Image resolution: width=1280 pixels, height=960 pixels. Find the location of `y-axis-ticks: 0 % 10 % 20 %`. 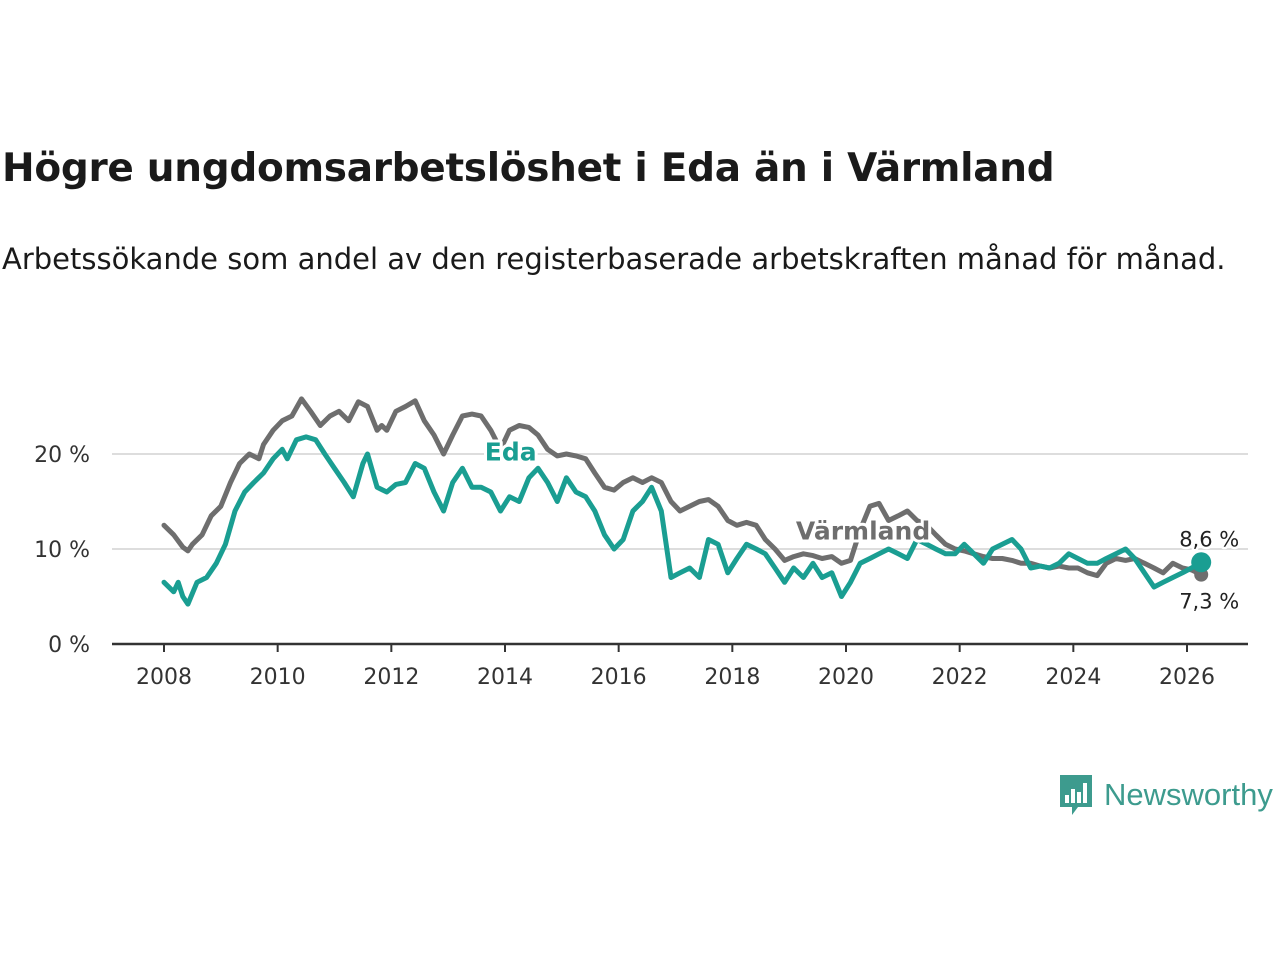

y-axis-ticks: 0 % 10 % 20 % is located at coordinates (62, 550).